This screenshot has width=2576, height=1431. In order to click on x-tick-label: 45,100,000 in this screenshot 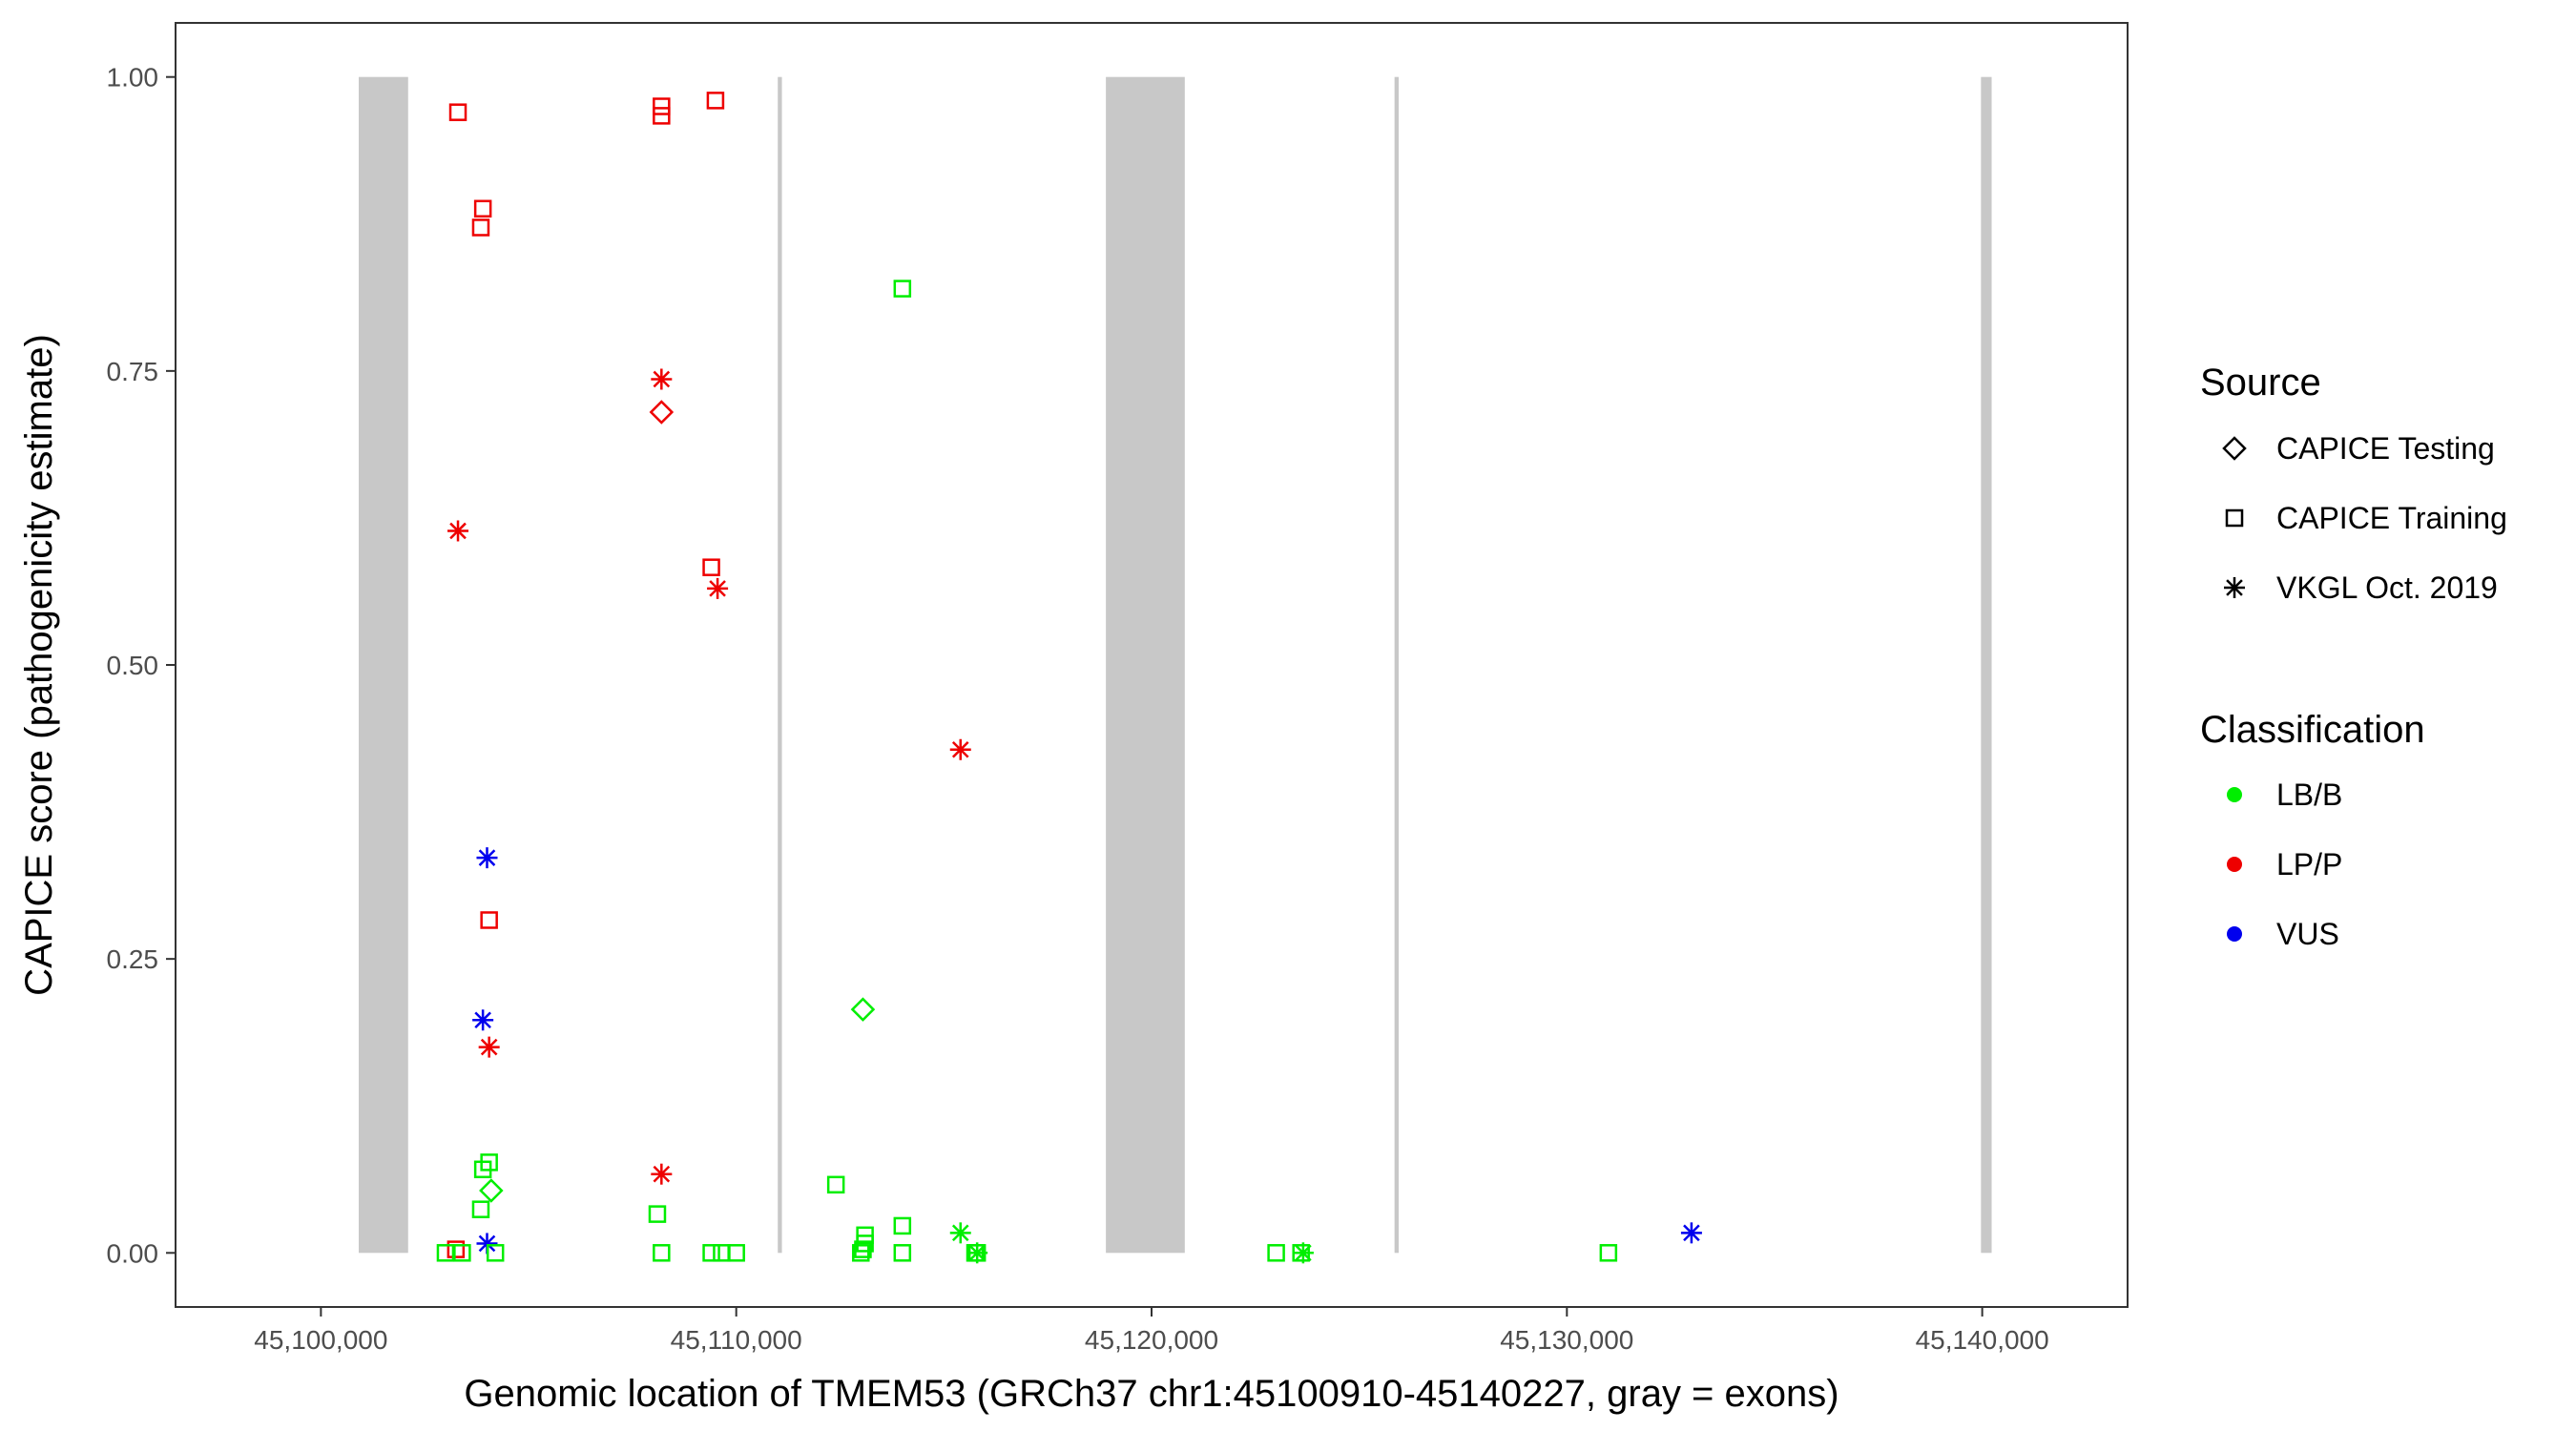, I will do `click(320, 1340)`.